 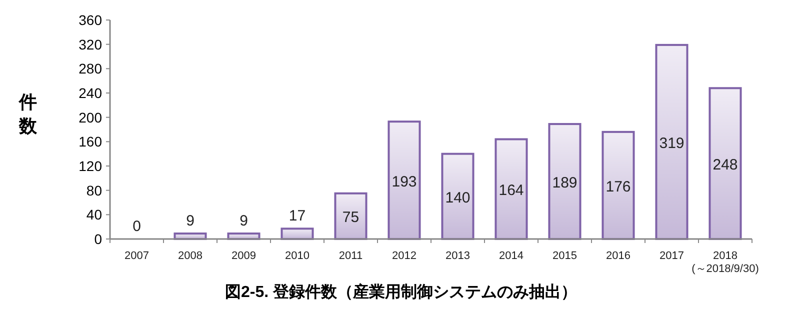 I want to click on y-tick-label: 160, so click(x=90, y=142).